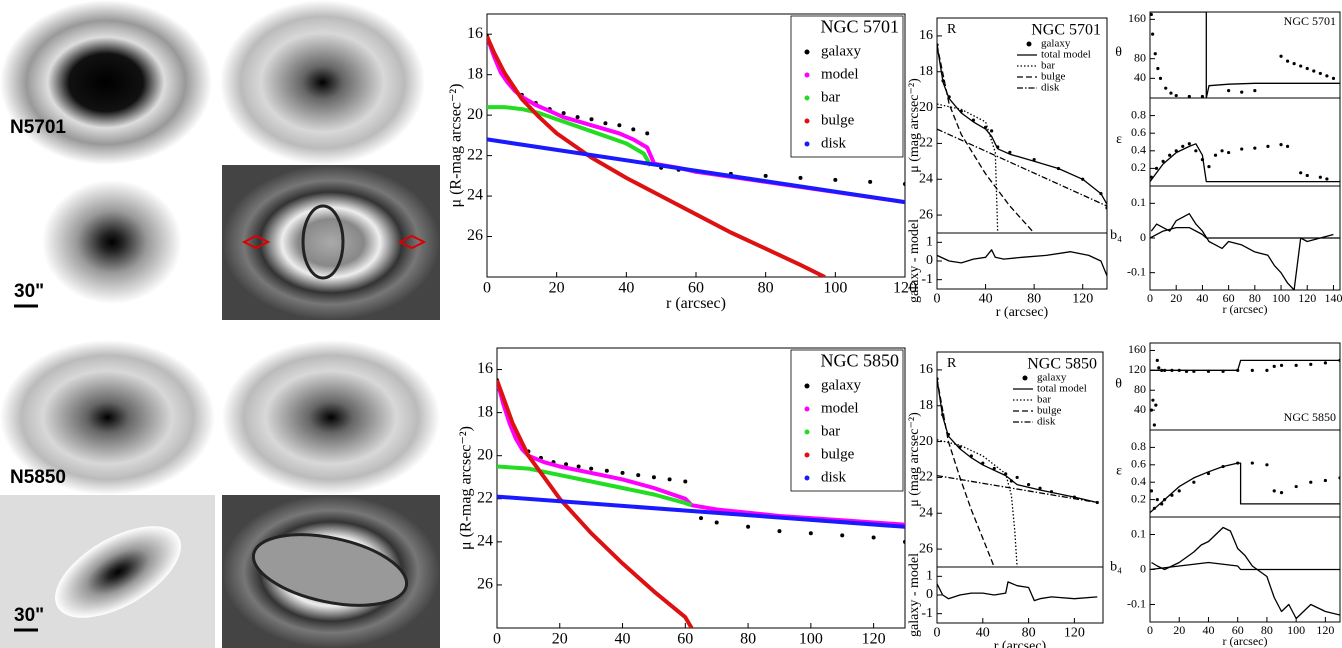  I want to click on y-tick-label: -1, so click(927, 279).